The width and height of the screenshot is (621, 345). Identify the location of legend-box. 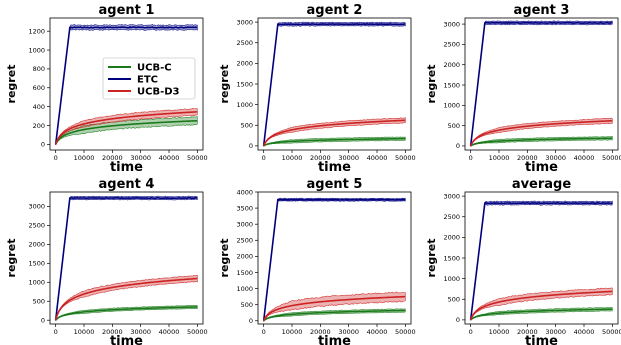
(149, 78).